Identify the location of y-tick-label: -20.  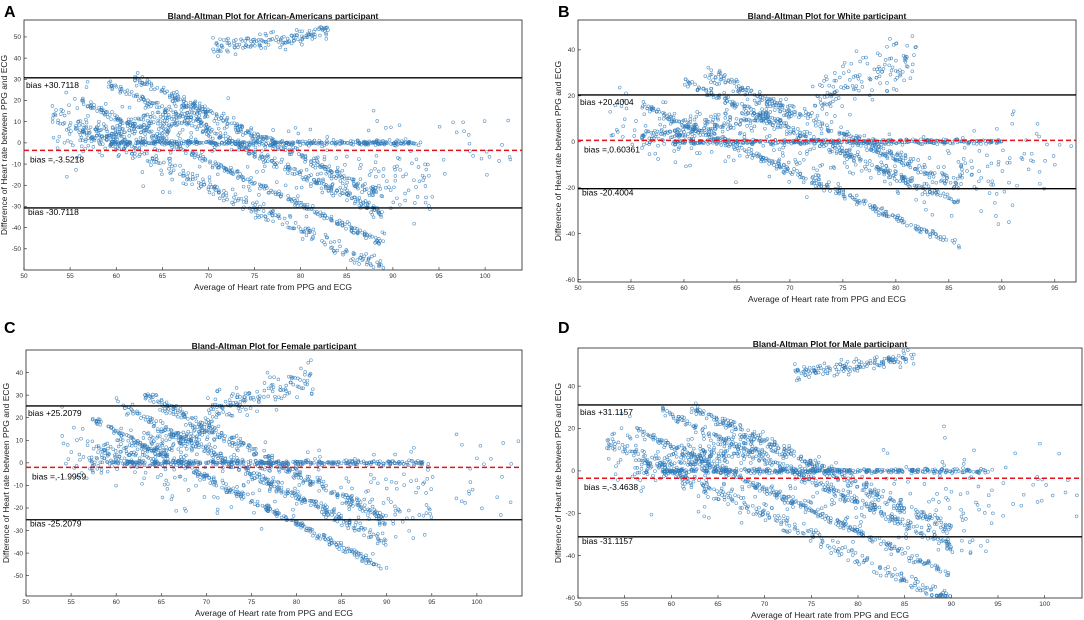
(571, 188).